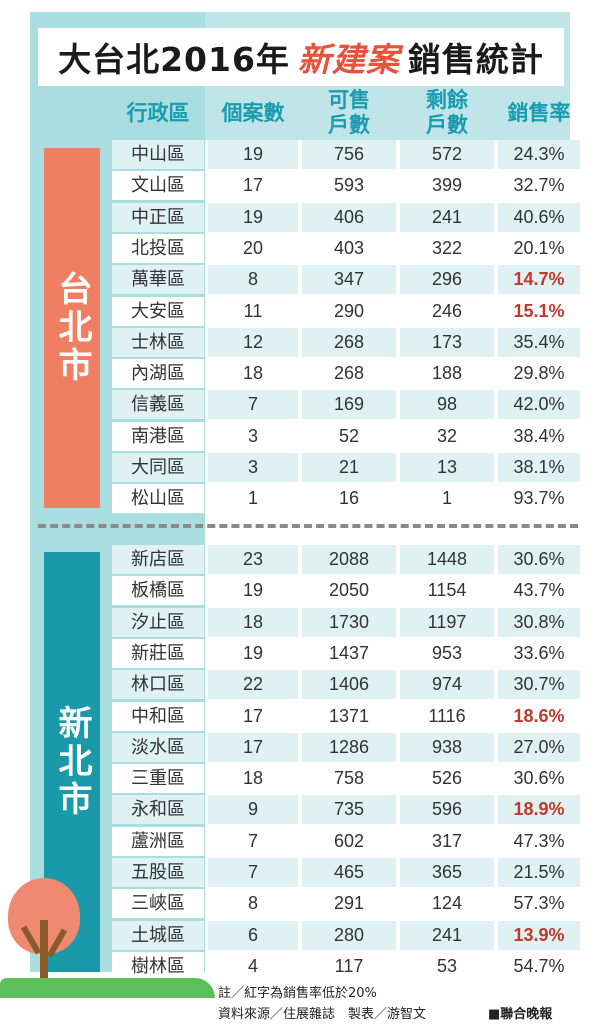  I want to click on table-row: 南港區 3 52 32 38.4%, so click(346, 437).